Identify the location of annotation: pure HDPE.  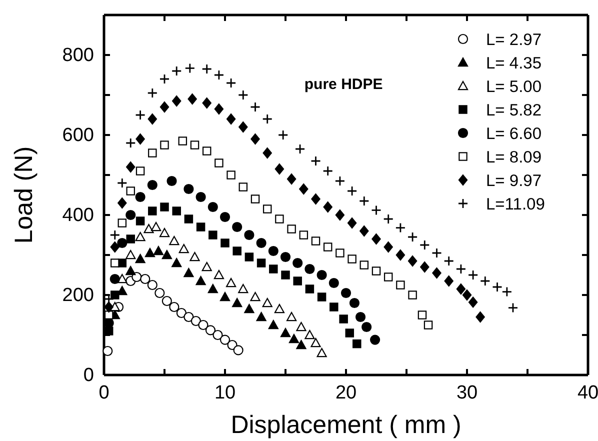
(343, 84).